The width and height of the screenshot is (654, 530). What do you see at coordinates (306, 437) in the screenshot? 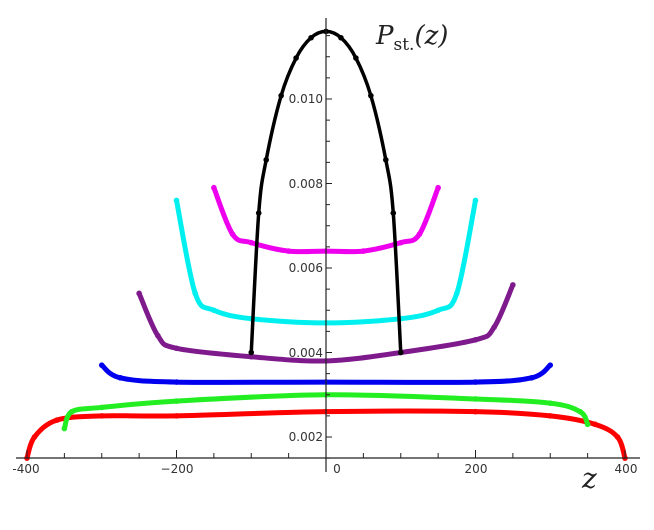
I see `y-tick-label: 0.002` at bounding box center [306, 437].